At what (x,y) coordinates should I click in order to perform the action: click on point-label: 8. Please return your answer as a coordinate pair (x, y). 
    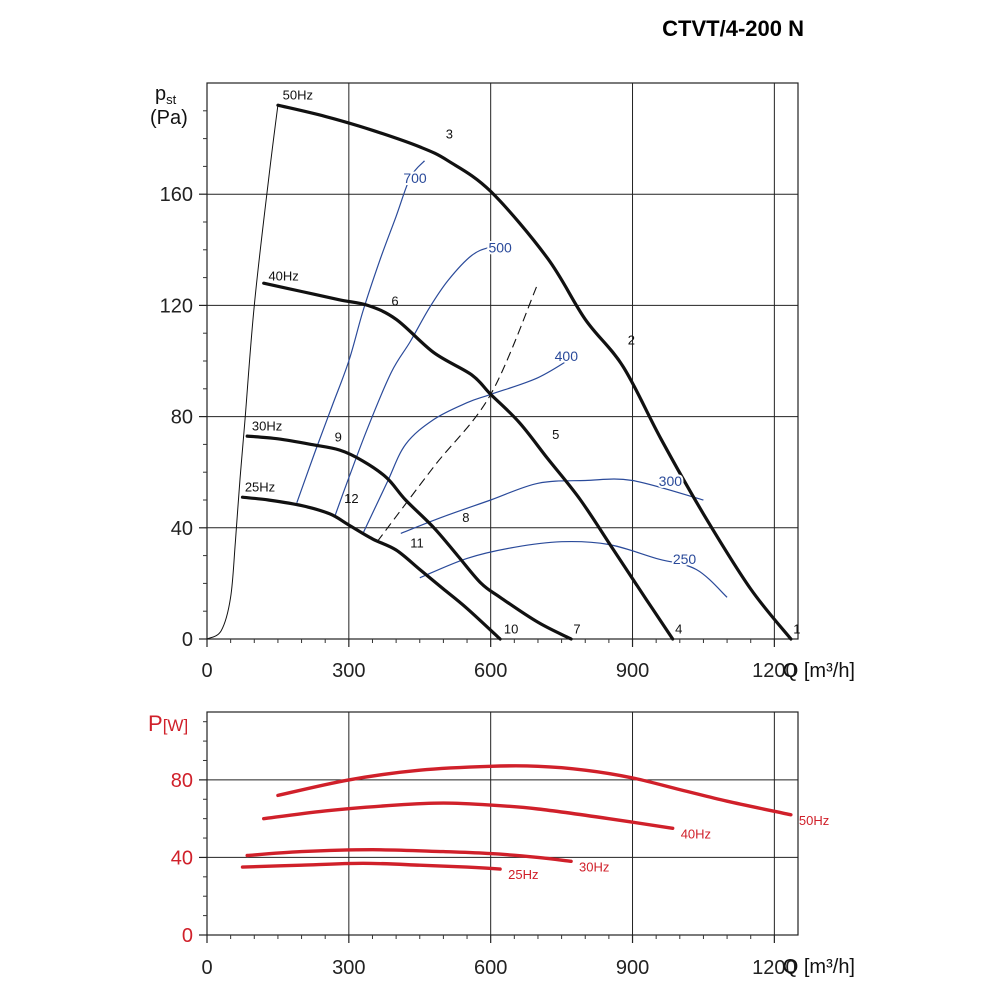
    Looking at the image, I should click on (465, 517).